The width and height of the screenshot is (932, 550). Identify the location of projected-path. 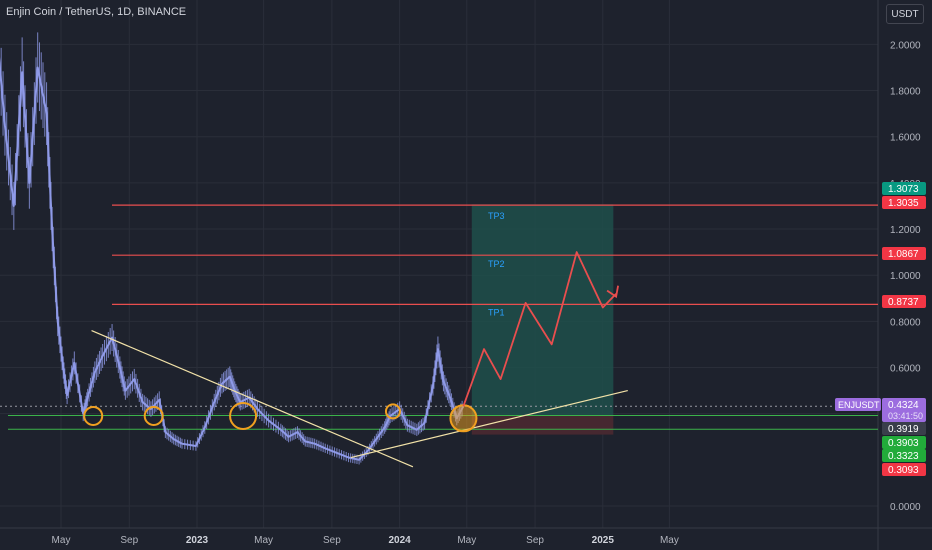
(539, 329).